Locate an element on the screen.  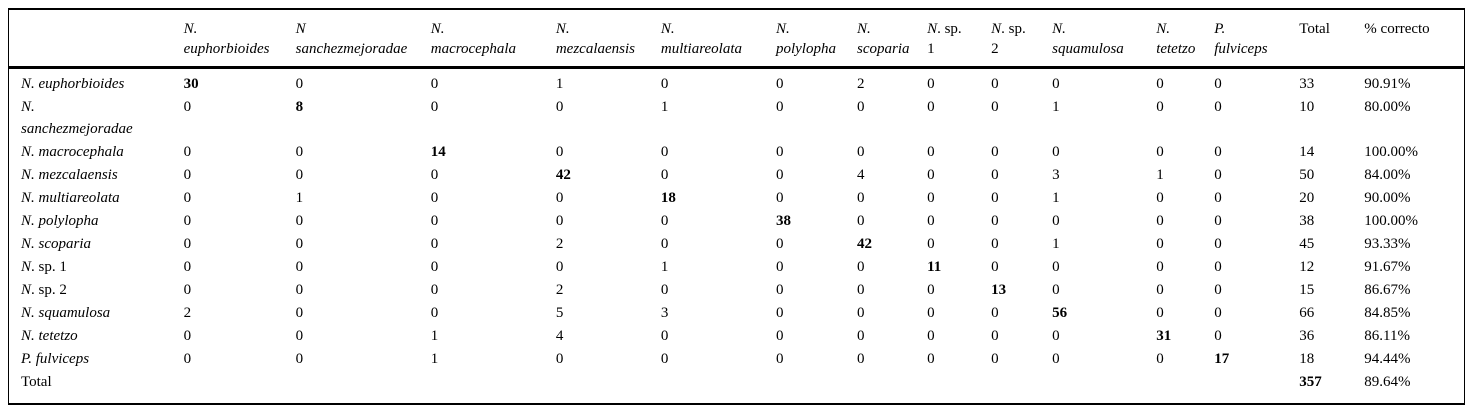
text-segment: P. is located at coordinates (1220, 29).